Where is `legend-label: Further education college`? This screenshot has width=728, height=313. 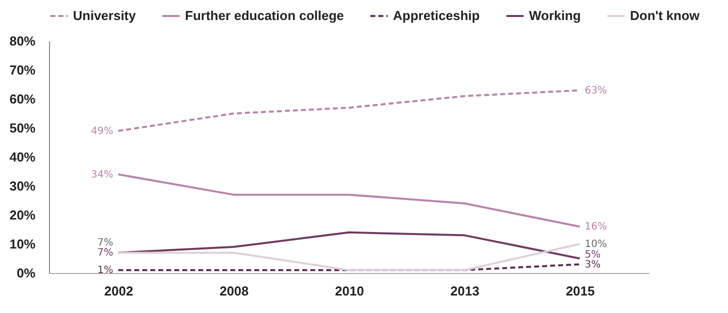 legend-label: Further education college is located at coordinates (264, 15).